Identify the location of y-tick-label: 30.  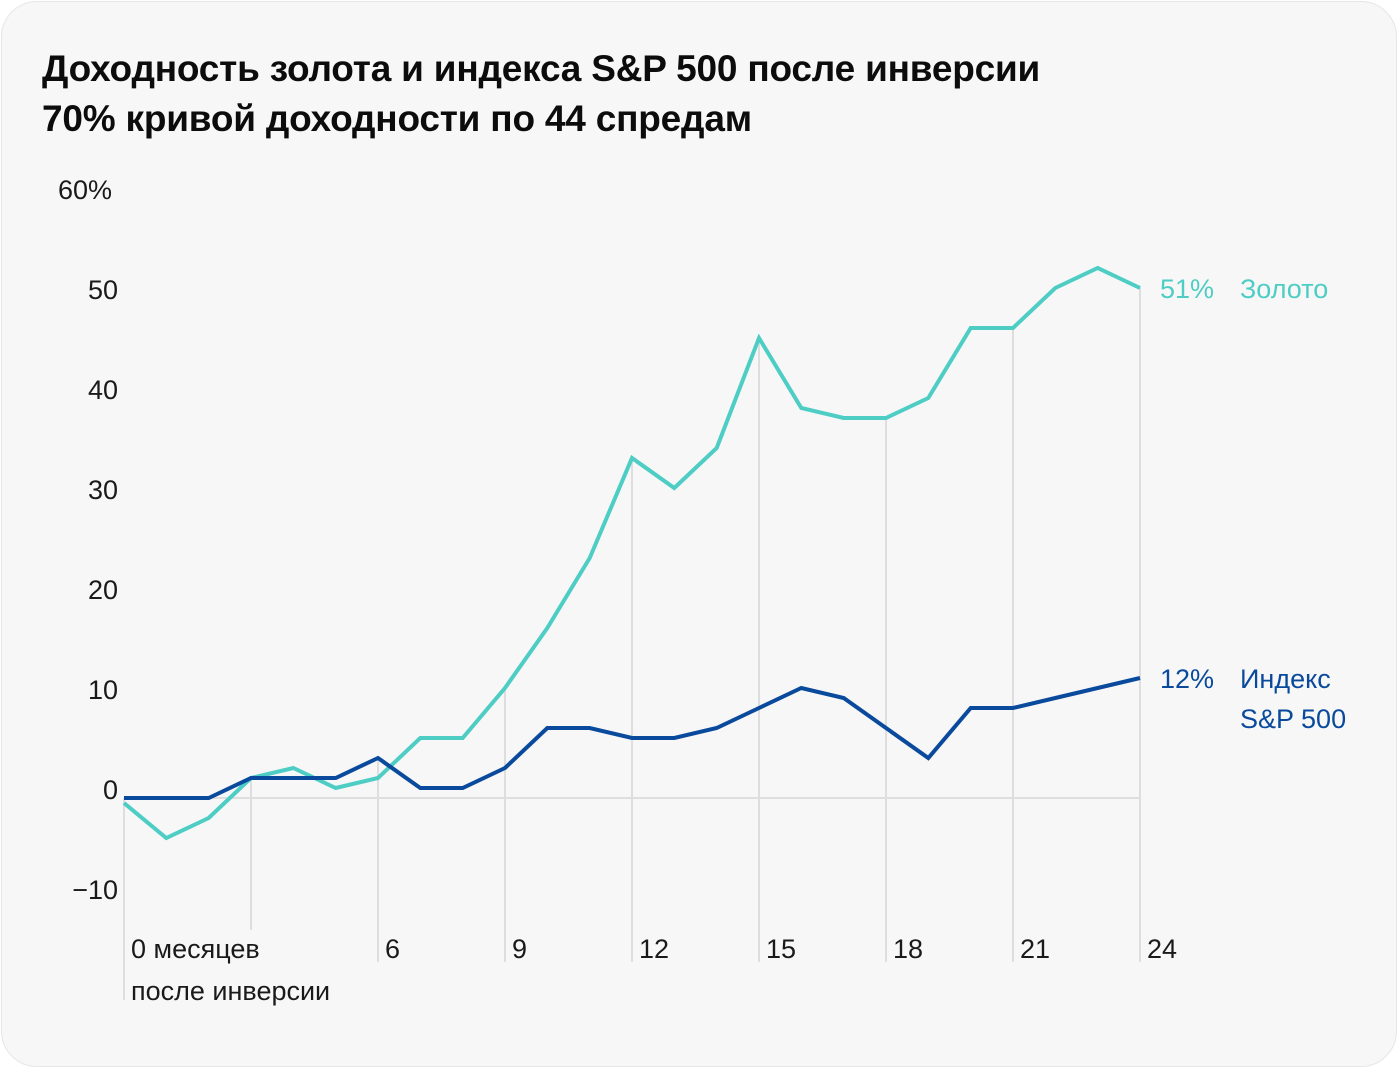
(103, 490).